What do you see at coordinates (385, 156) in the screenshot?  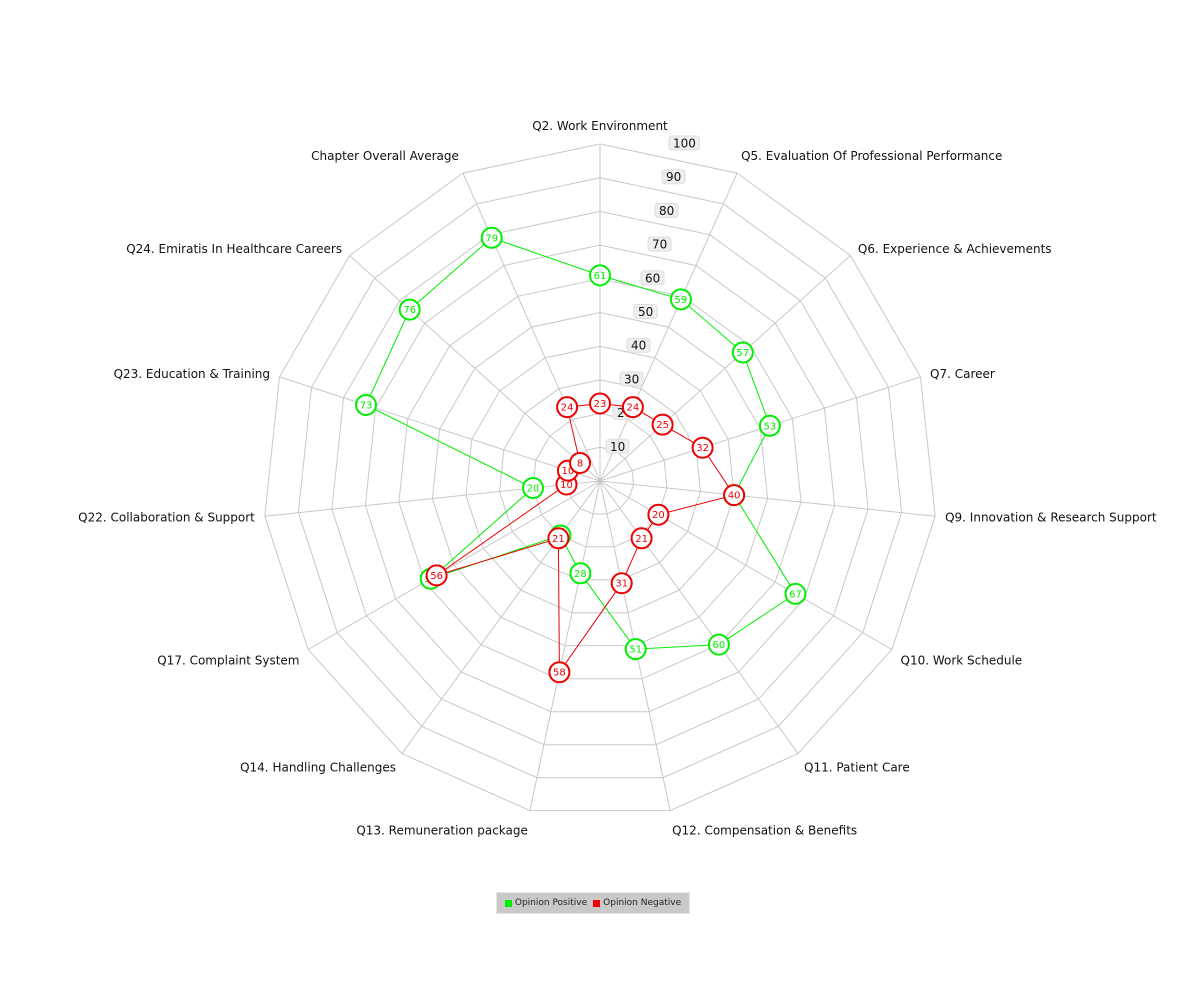 I see `axis-label-chapter-overall-average: Chapter Overall Average` at bounding box center [385, 156].